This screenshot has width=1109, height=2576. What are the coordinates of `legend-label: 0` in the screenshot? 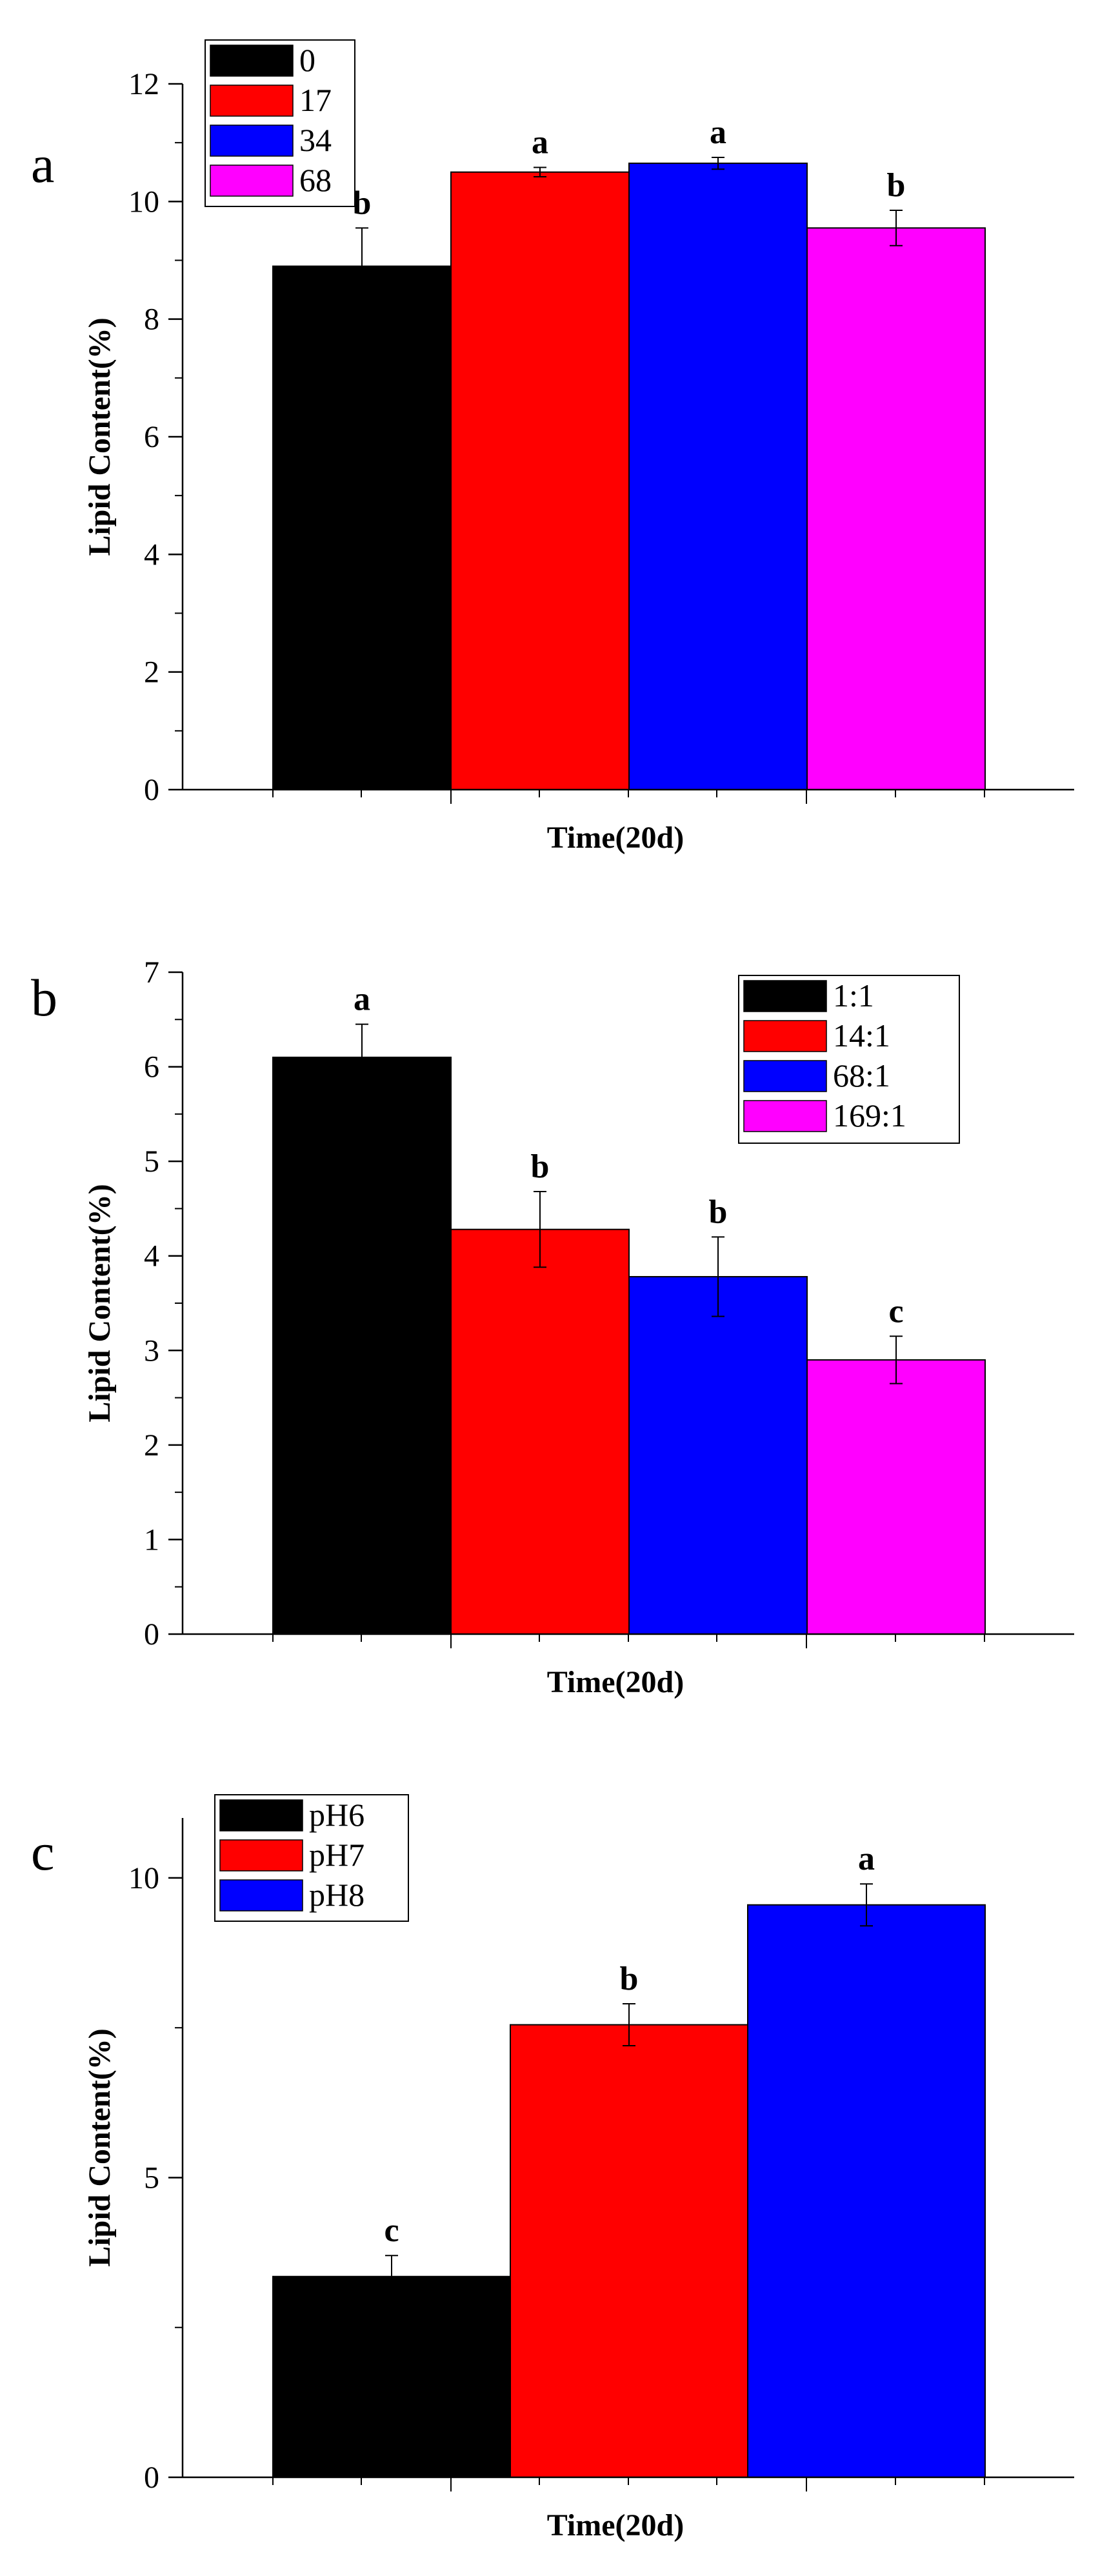 It's located at (307, 60).